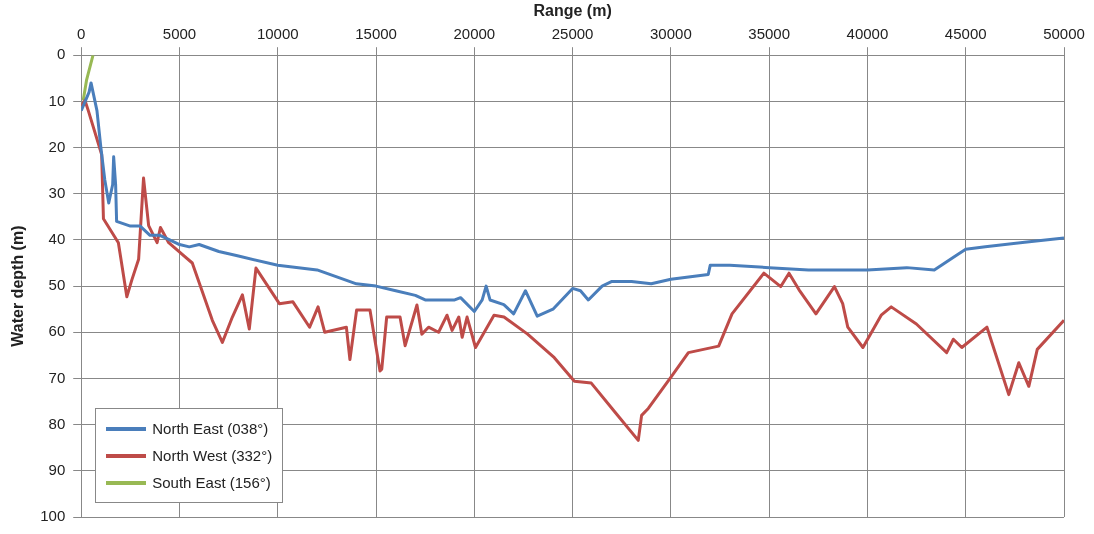 This screenshot has width=1094, height=534. What do you see at coordinates (212, 455) in the screenshot?
I see `legend-label: North West (332°)` at bounding box center [212, 455].